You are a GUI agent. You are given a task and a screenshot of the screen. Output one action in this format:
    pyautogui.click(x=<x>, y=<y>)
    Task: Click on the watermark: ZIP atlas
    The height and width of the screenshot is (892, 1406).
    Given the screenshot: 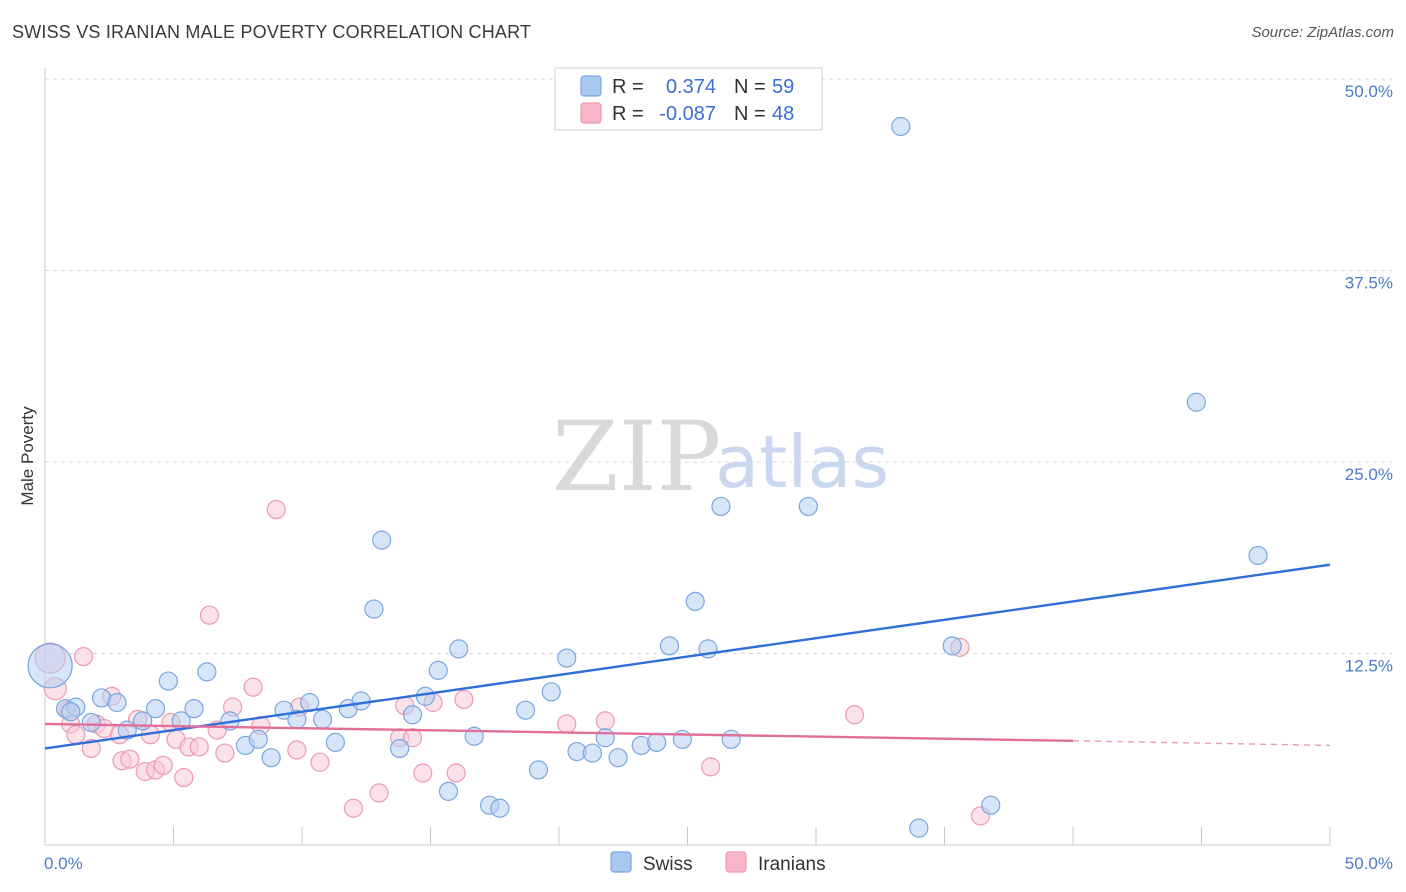 What is the action you would take?
    pyautogui.click(x=720, y=457)
    